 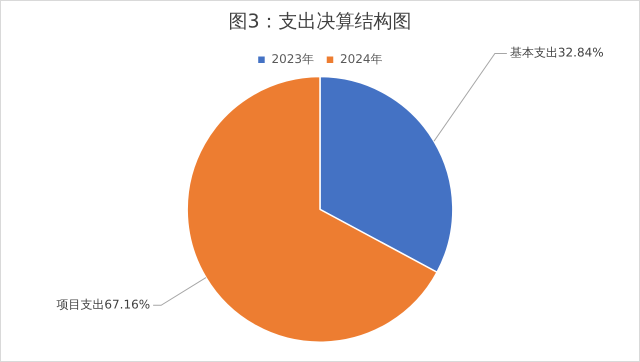 What do you see at coordinates (361, 59) in the screenshot?
I see `legend-label: 2024年` at bounding box center [361, 59].